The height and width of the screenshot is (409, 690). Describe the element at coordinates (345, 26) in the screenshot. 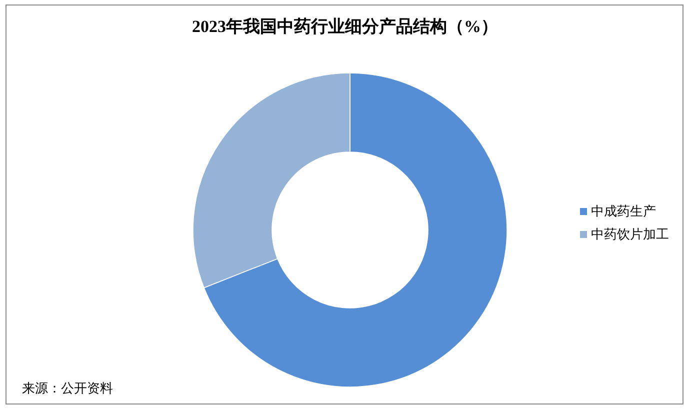

I see `chart-title: 2023年我国中药行业细分产品结构（%）` at that location.